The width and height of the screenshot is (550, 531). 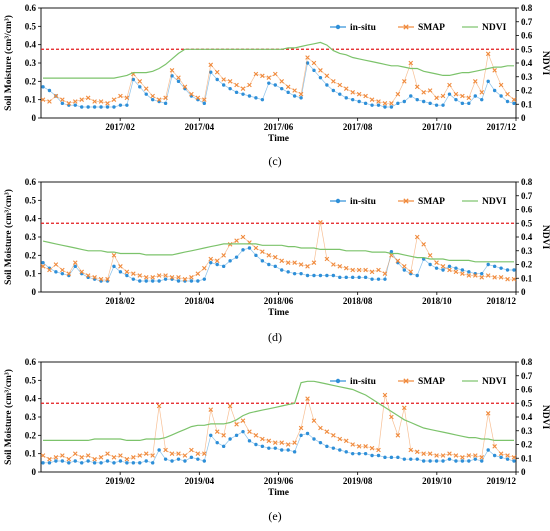 I want to click on x-tick-label: 2019/04, so click(x=200, y=481).